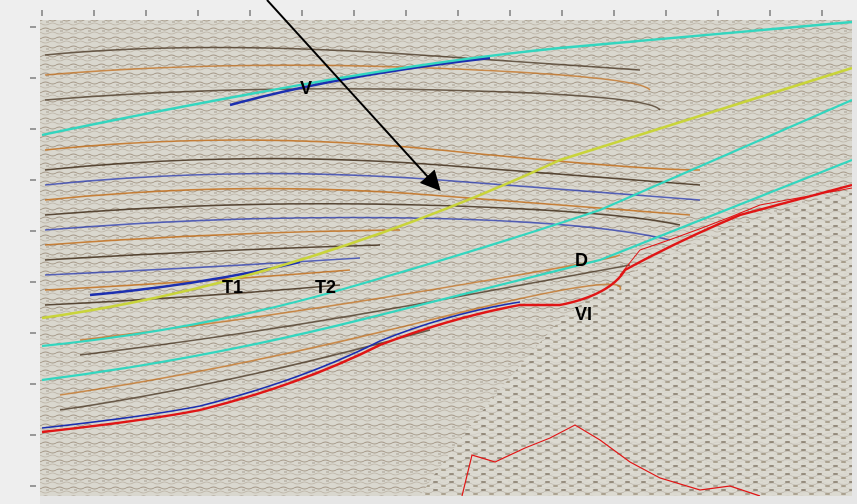 The image size is (857, 504). Describe the element at coordinates (581, 260) in the screenshot. I see `horizon-label-d: D` at that location.